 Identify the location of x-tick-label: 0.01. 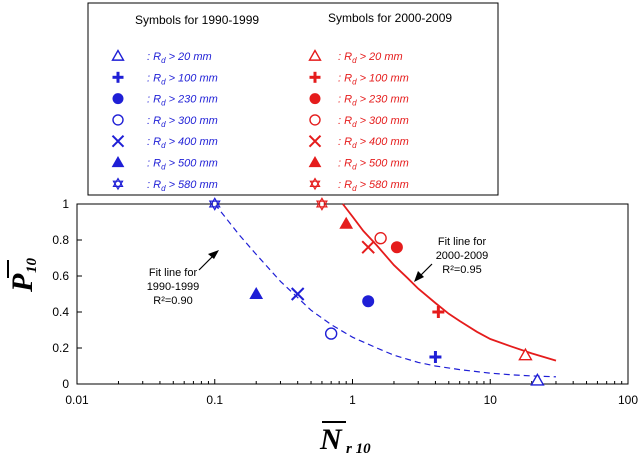
(77, 400).